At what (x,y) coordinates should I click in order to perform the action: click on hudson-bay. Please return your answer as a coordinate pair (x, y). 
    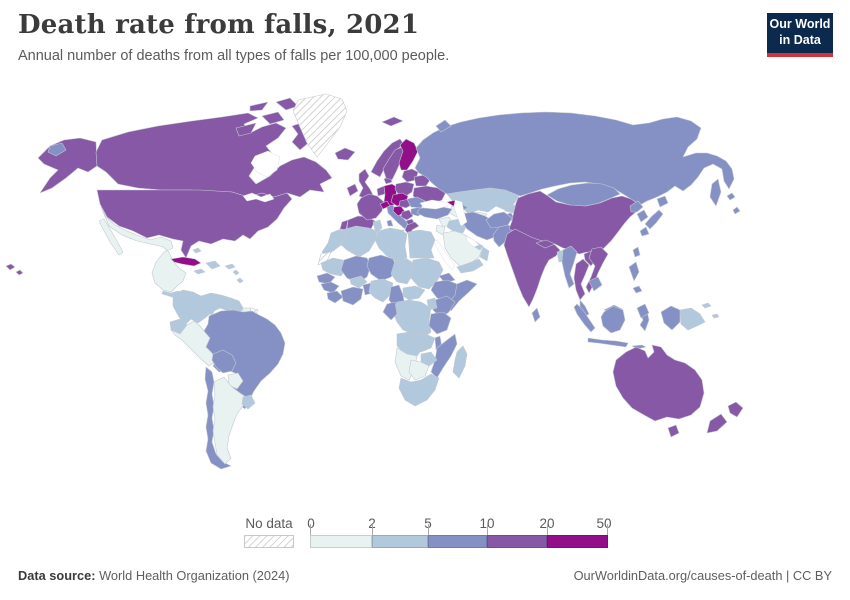
    Looking at the image, I should click on (265, 164).